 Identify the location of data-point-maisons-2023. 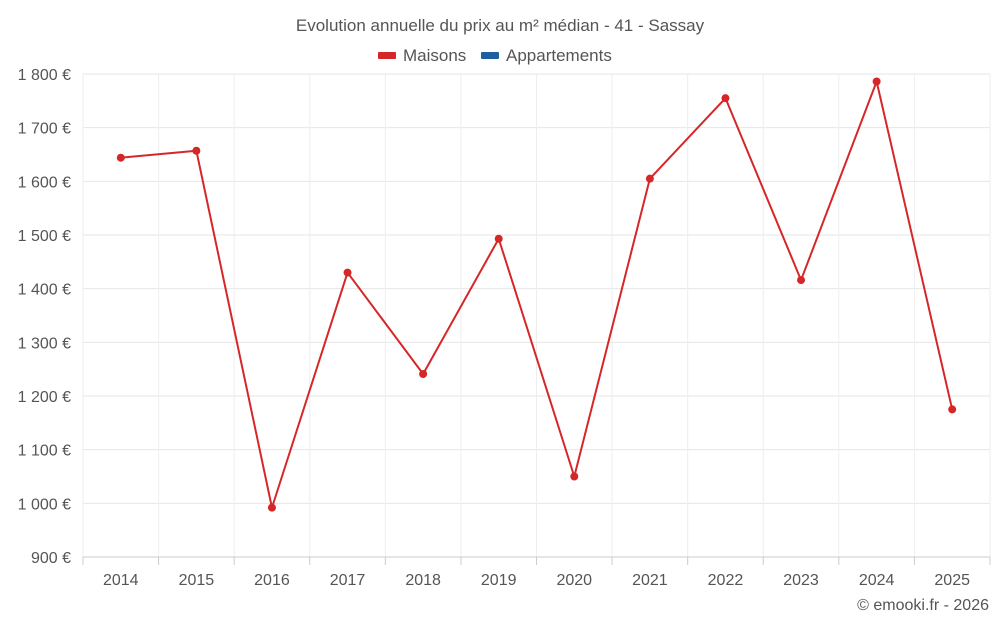
(801, 280).